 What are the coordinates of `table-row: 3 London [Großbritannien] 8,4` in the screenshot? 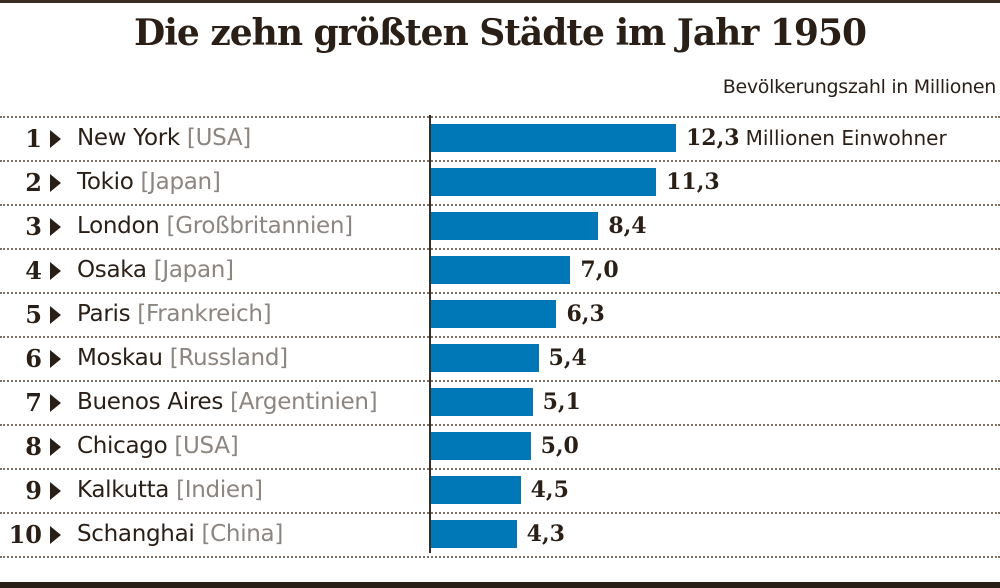 It's located at (500, 226).